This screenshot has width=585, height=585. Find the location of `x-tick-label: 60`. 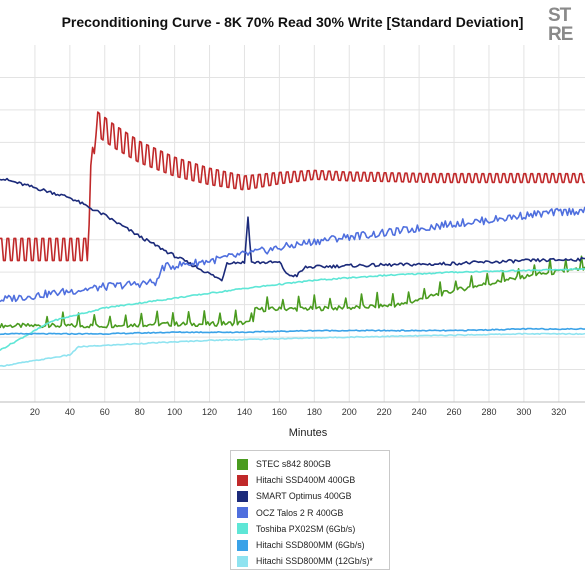

x-tick-label: 60 is located at coordinates (105, 412).